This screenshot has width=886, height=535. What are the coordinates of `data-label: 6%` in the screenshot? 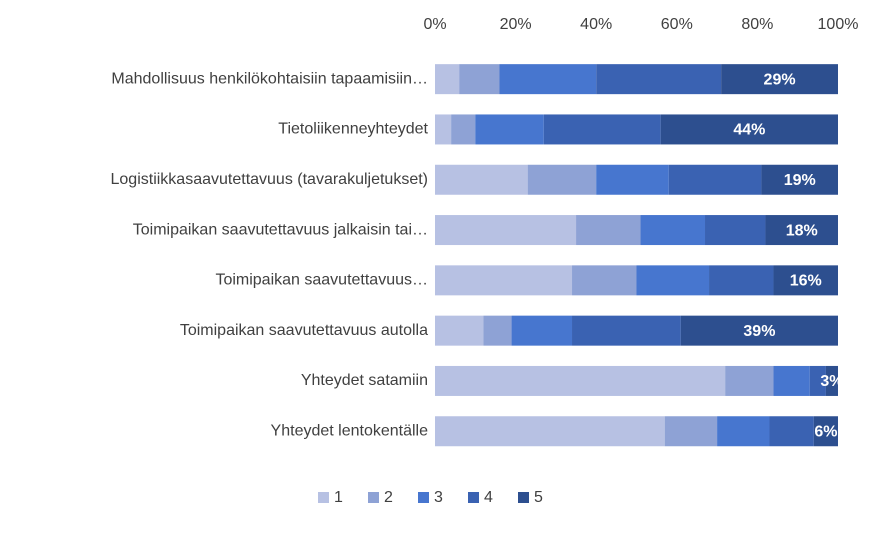 It's located at (825, 431).